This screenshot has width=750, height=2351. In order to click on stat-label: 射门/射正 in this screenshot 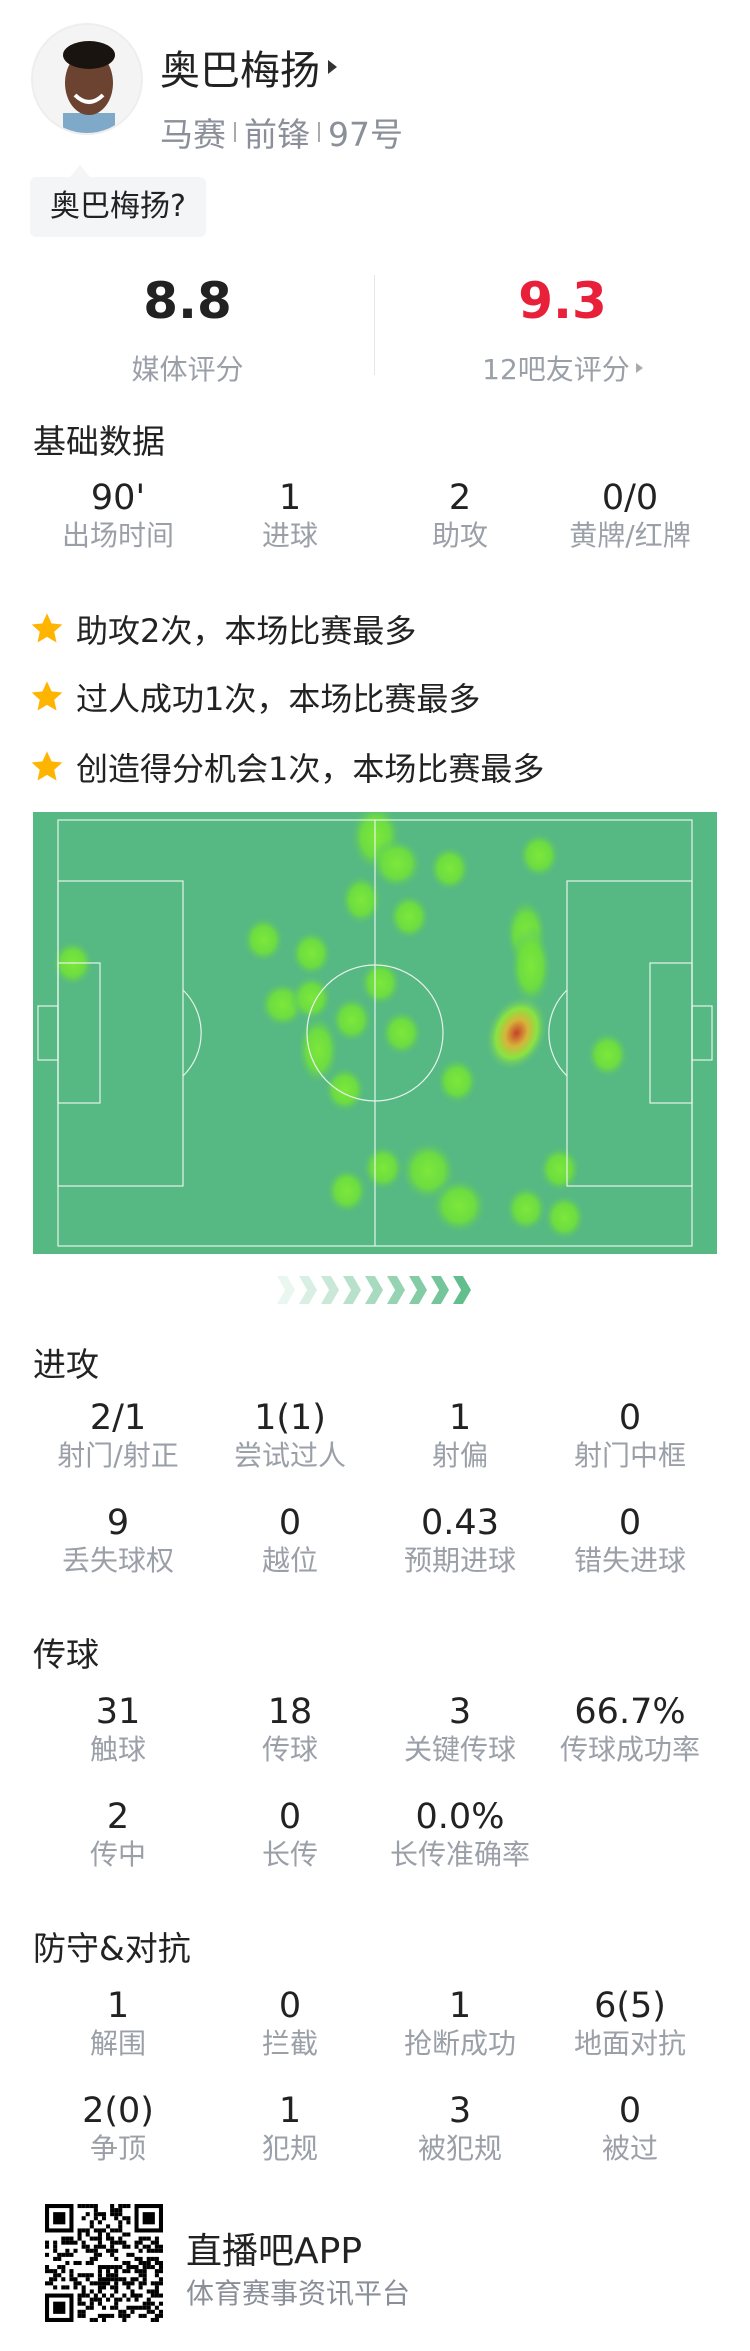, I will do `click(118, 1455)`.